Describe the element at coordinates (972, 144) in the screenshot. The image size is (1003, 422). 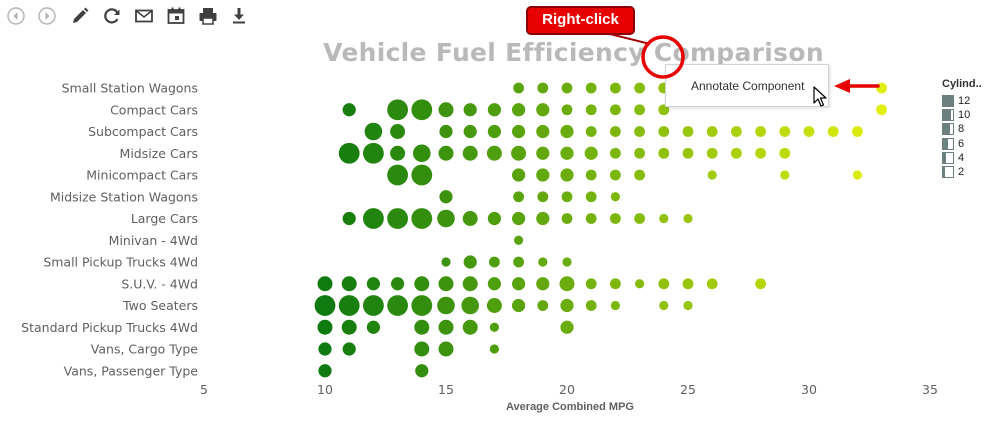
I see `legend-item: 6` at that location.